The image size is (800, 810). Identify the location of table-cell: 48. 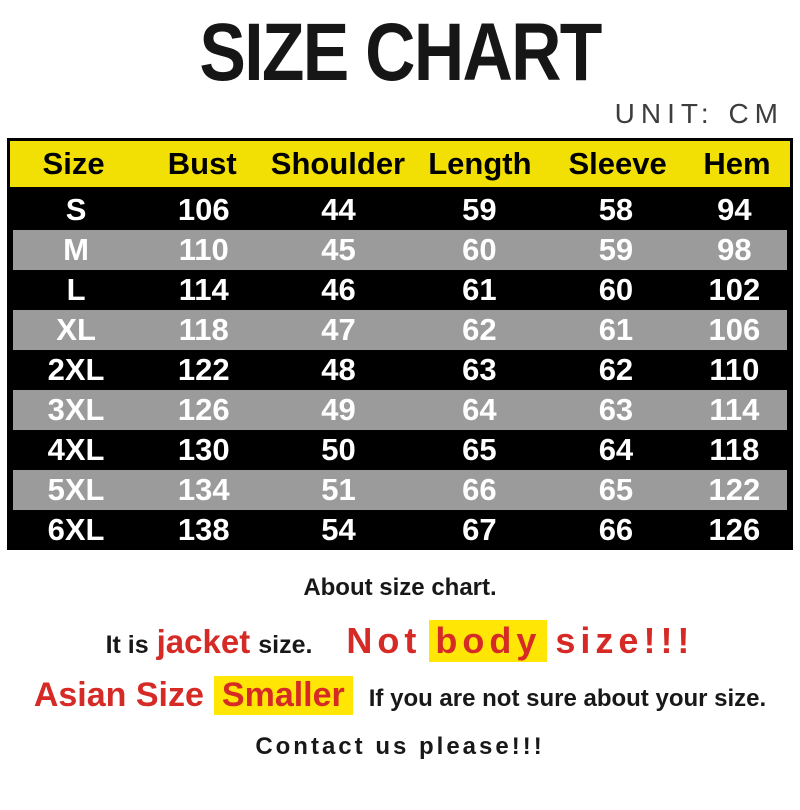
(338, 370).